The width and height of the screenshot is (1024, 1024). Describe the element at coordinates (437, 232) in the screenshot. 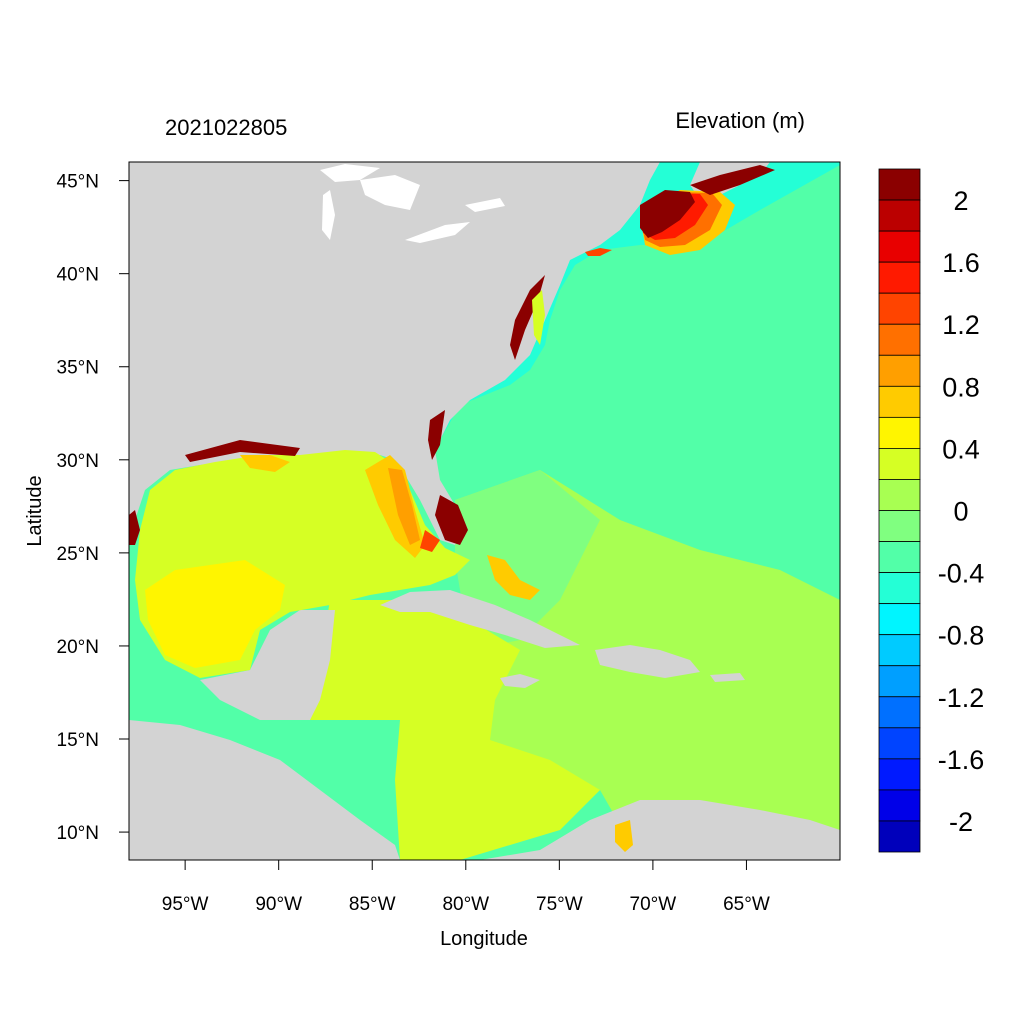

I see `lake-erie` at that location.